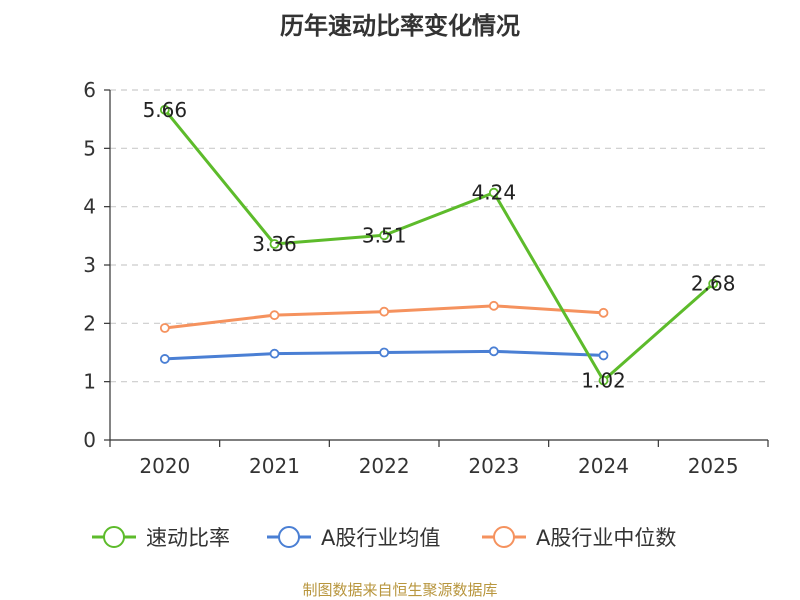 The height and width of the screenshot is (600, 800). Describe the element at coordinates (603, 466) in the screenshot. I see `x-tick-label: 2024` at that location.